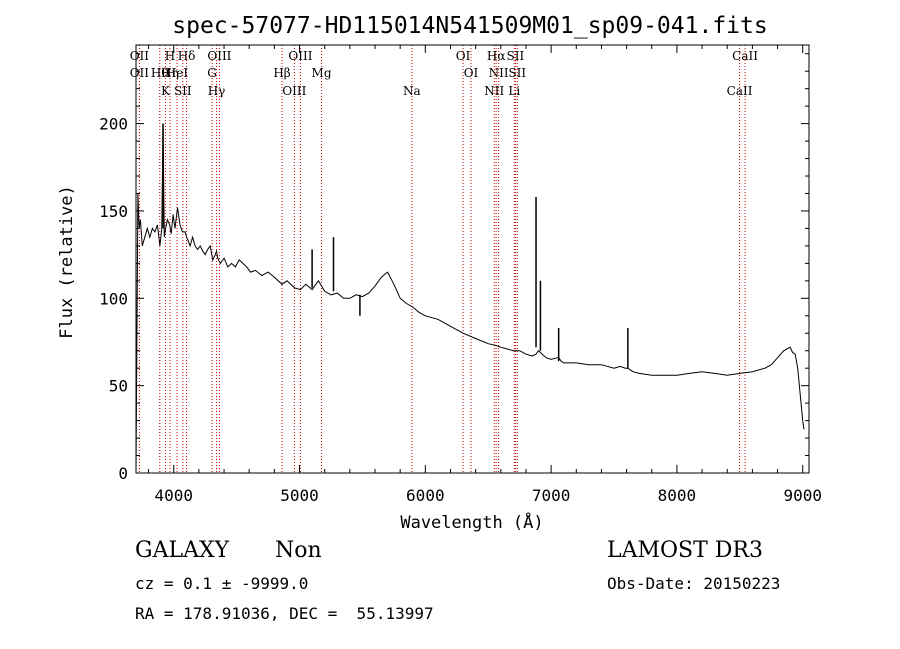 The width and height of the screenshot is (900, 649). I want to click on y-tick-label: 100, so click(113, 298).